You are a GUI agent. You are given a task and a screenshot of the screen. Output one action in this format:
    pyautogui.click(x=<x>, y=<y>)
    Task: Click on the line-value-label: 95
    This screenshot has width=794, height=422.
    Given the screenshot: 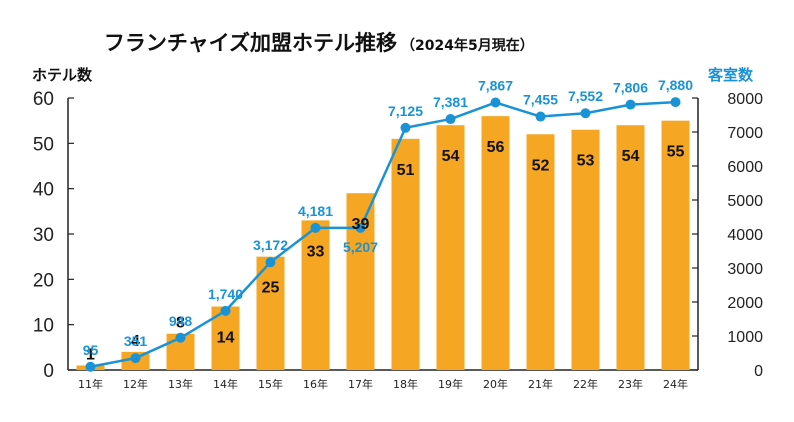 What is the action you would take?
    pyautogui.click(x=91, y=350)
    